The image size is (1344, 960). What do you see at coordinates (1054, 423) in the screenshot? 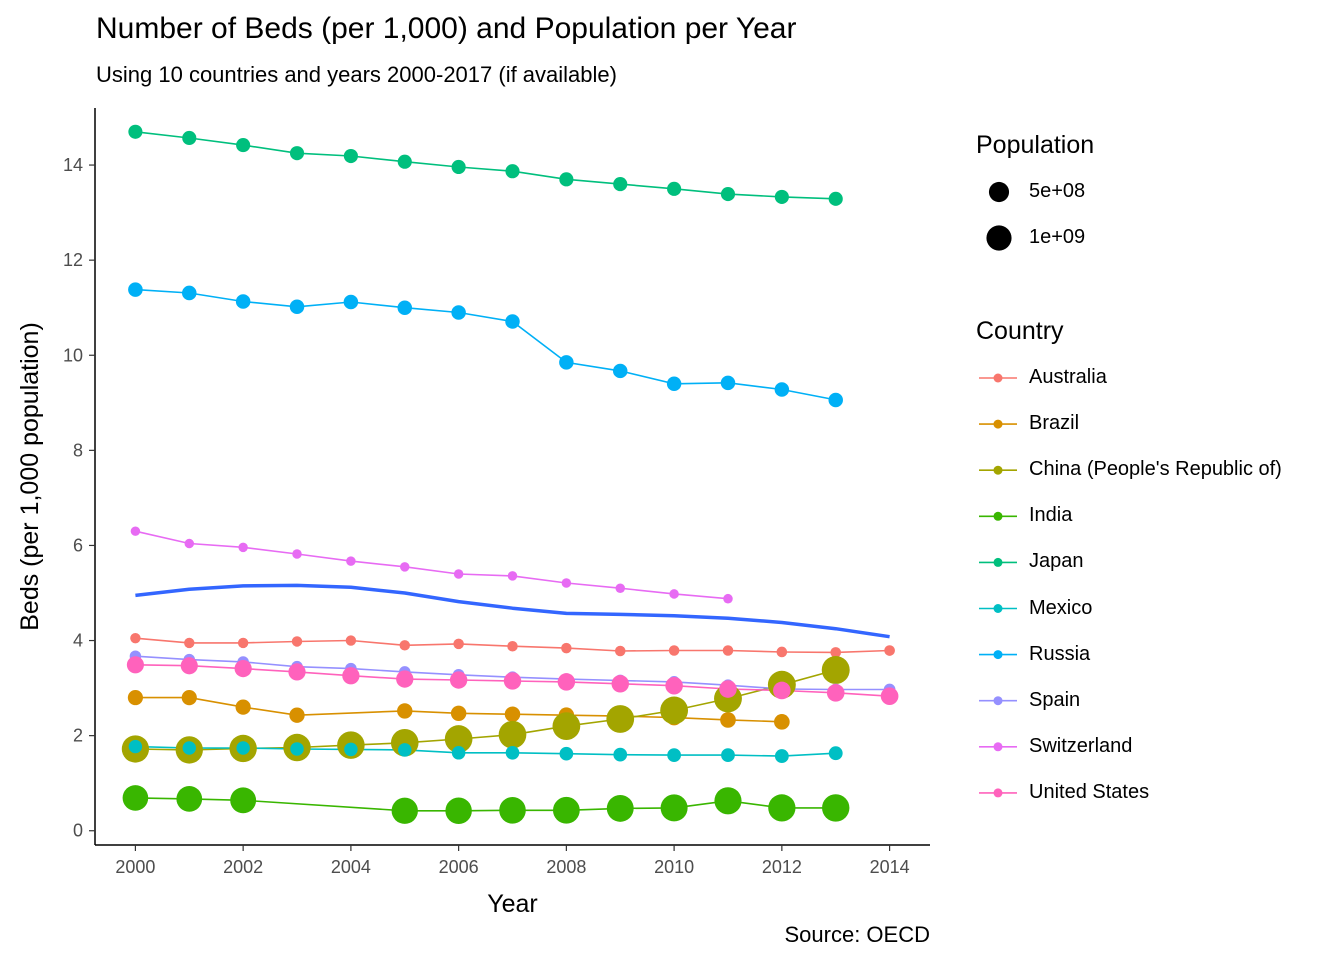
I see `color-legend-label: Brazil` at bounding box center [1054, 423].